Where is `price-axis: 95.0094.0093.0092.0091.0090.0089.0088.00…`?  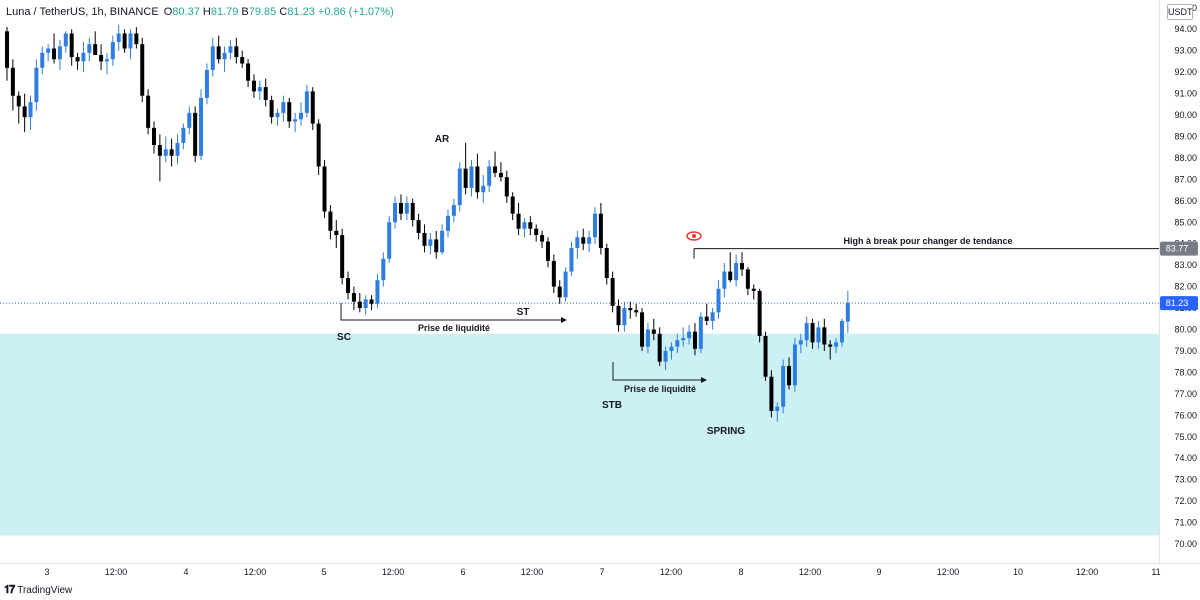
price-axis: 95.0094.0093.0092.0091.0090.0089.0088.00… is located at coordinates (1185, 276).